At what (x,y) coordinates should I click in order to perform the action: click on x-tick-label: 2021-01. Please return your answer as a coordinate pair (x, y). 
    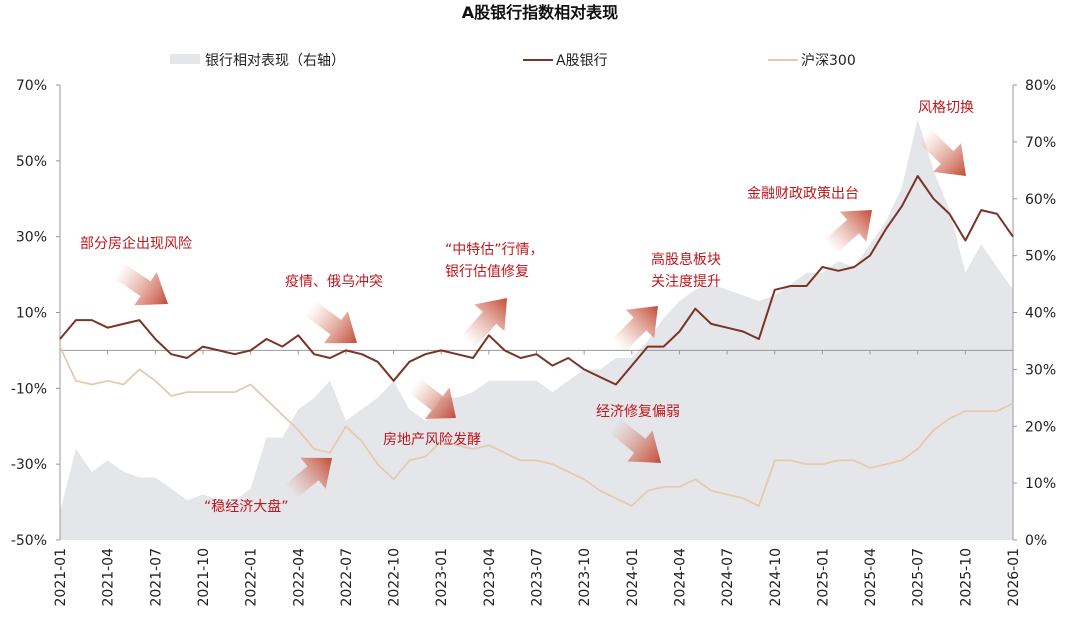
    Looking at the image, I should click on (61, 577).